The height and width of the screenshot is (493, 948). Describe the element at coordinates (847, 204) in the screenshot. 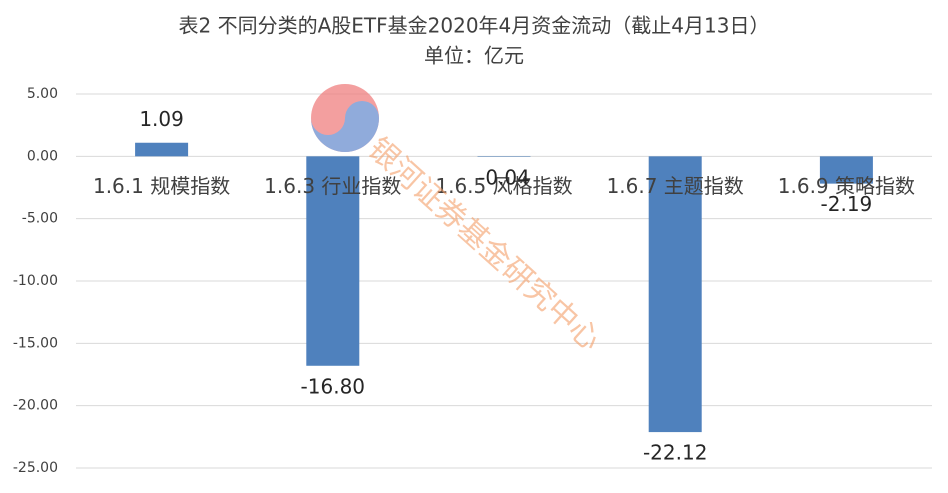

I see `data-label: -2.19` at that location.